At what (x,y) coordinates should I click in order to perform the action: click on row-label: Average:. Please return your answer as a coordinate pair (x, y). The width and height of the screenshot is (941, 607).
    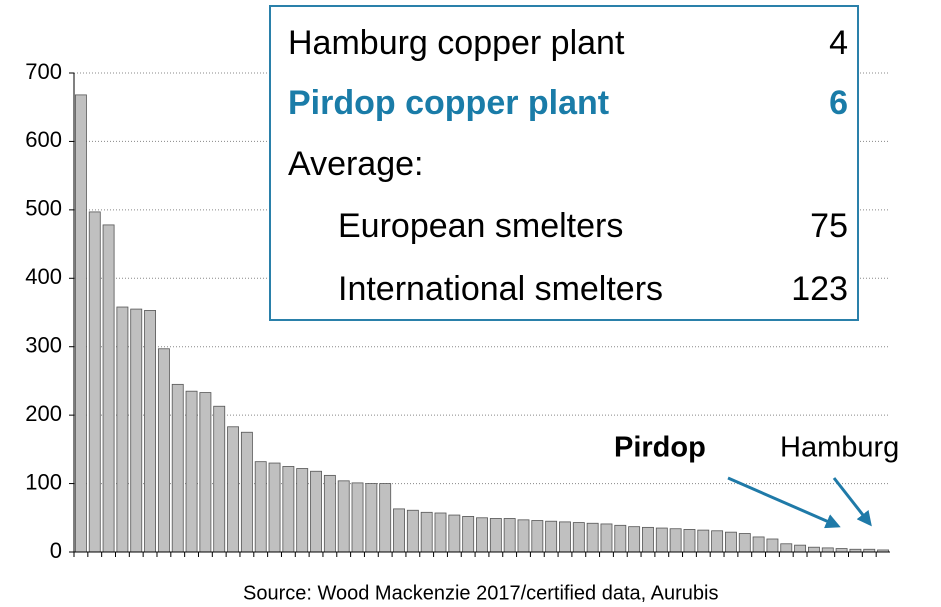
    Looking at the image, I should click on (355, 164).